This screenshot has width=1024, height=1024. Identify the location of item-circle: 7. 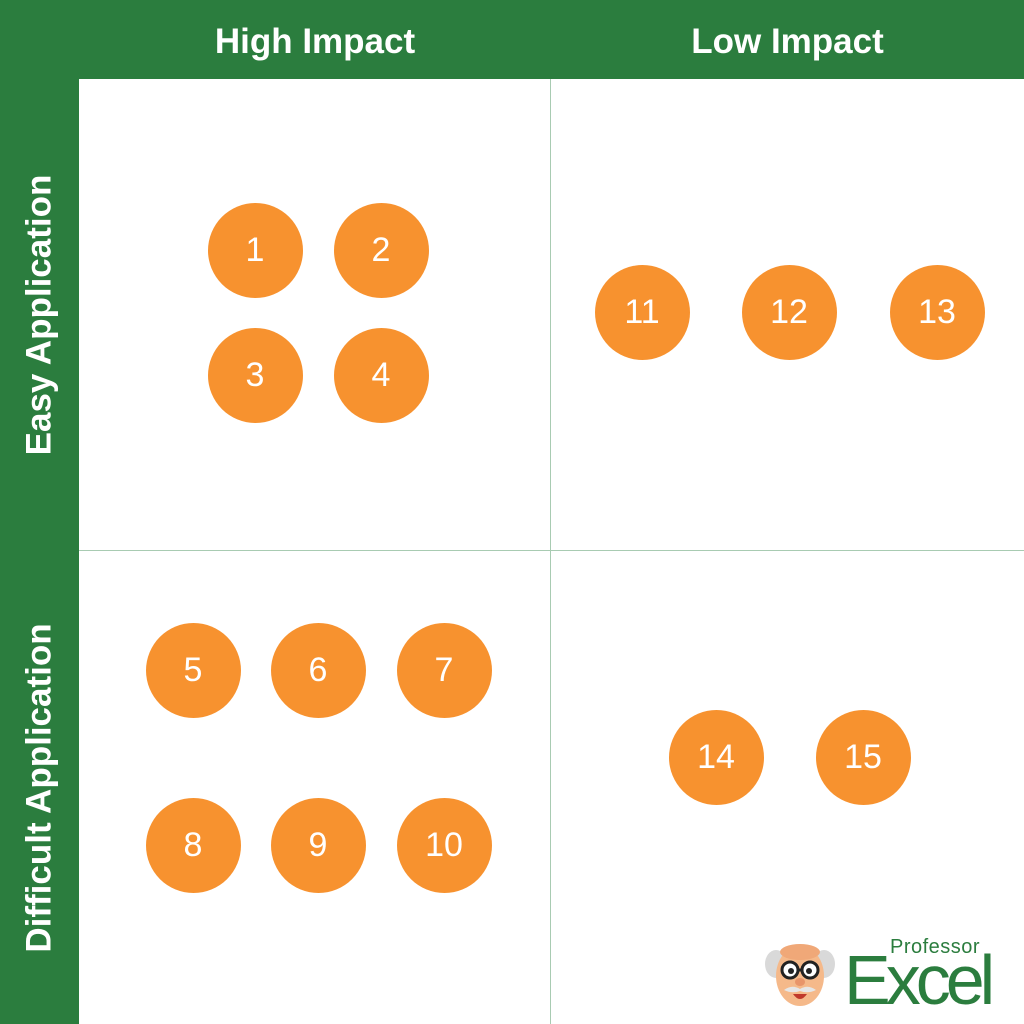
(444, 670).